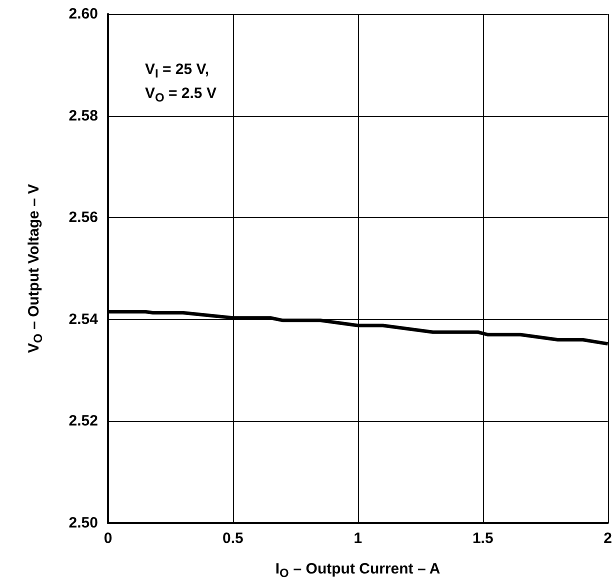 This screenshot has height=587, width=615. Describe the element at coordinates (83, 217) in the screenshot. I see `y-tick-label: 2.56` at that location.